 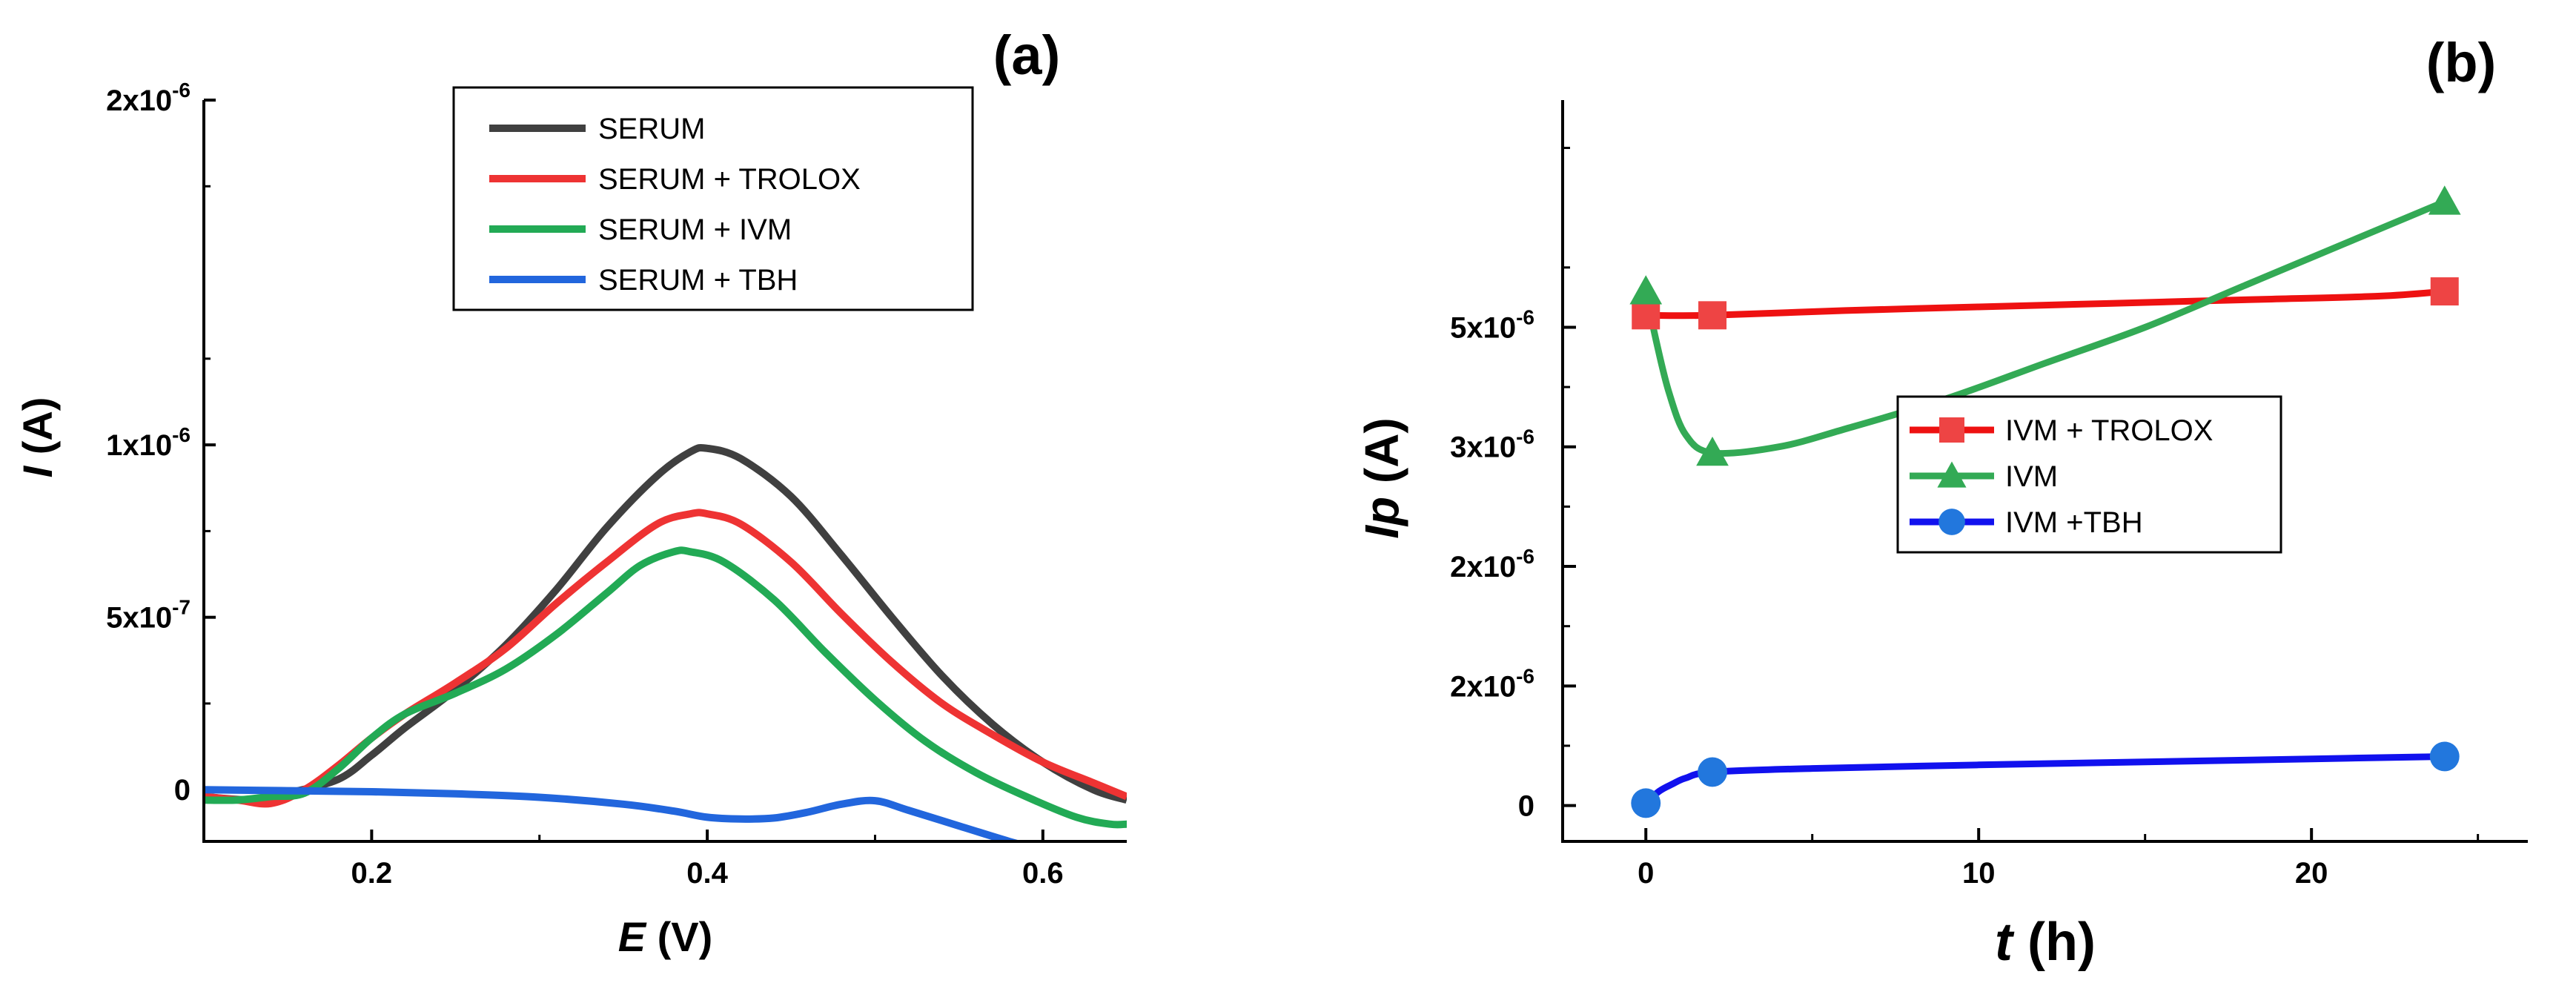 What do you see at coordinates (1492, 445) in the screenshot?
I see `panel-b-y-tick-label: 3x10⁻⁶` at bounding box center [1492, 445].